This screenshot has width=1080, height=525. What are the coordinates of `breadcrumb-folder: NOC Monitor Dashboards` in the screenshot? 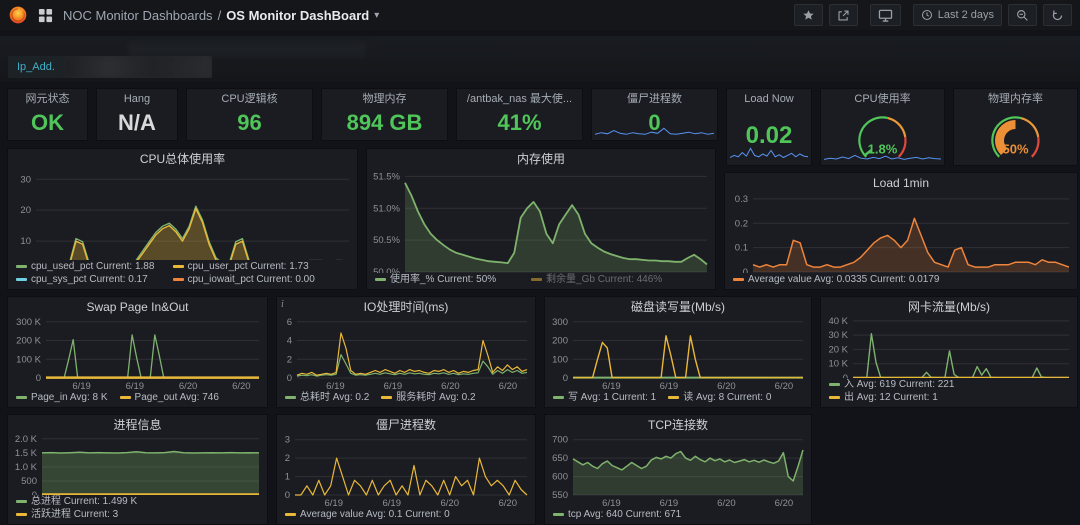 It's located at (138, 15).